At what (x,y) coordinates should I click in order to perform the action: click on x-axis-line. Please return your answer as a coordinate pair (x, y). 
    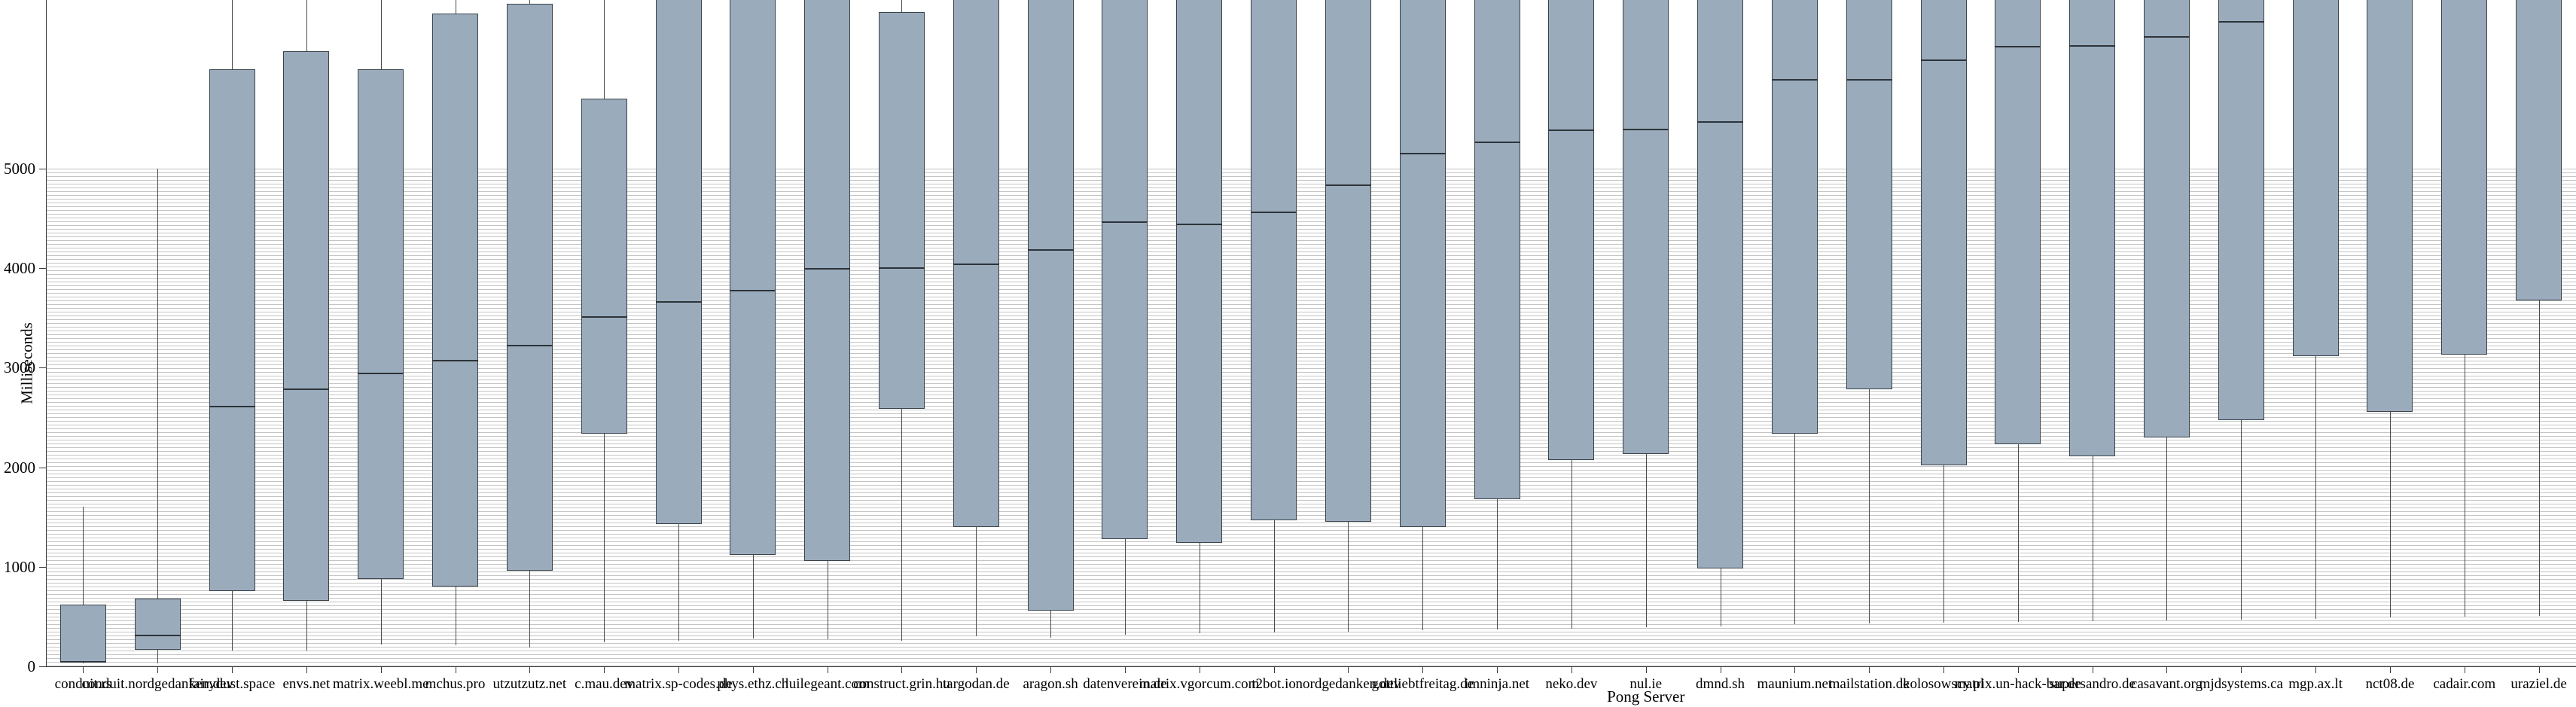
    Looking at the image, I should click on (1311, 666).